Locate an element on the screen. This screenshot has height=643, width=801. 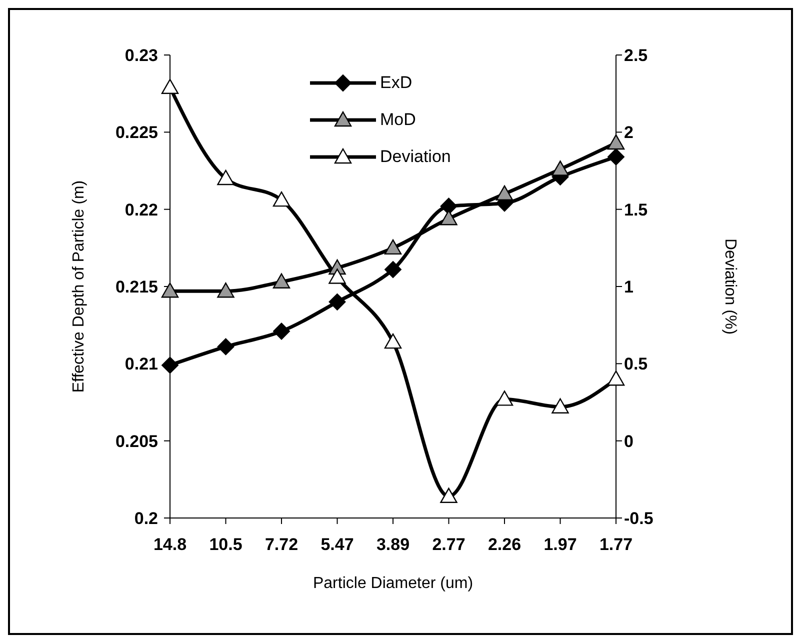
y-tick-label: 0.215 is located at coordinates (136, 287).